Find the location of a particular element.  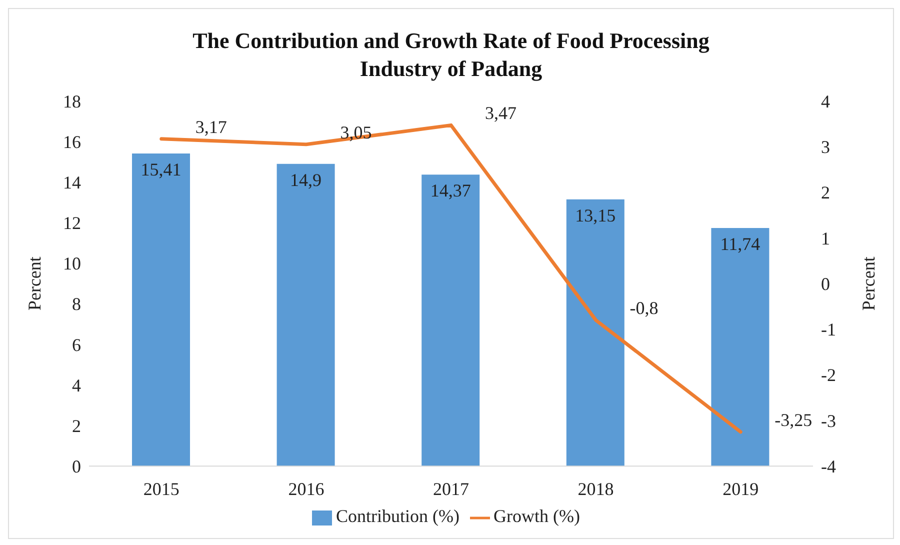

x-tick-label: 2019 is located at coordinates (740, 488).